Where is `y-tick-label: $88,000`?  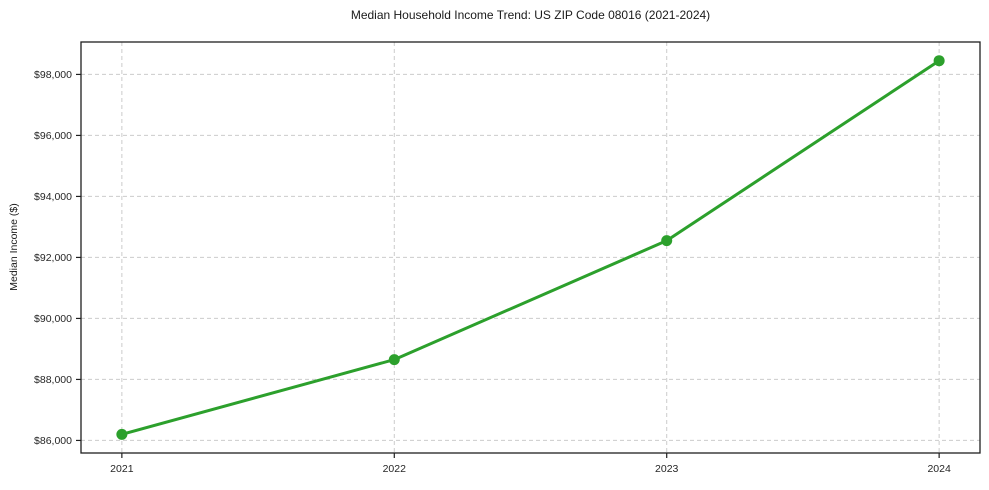 y-tick-label: $88,000 is located at coordinates (53, 380).